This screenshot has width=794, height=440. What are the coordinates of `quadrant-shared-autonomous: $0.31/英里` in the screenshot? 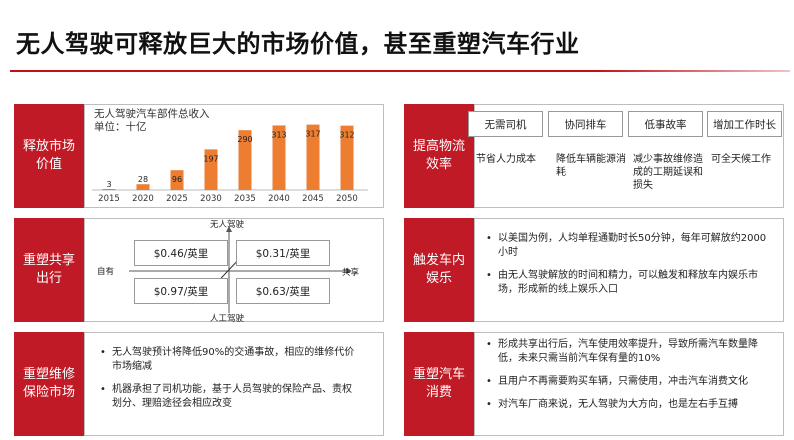 It's located at (283, 253).